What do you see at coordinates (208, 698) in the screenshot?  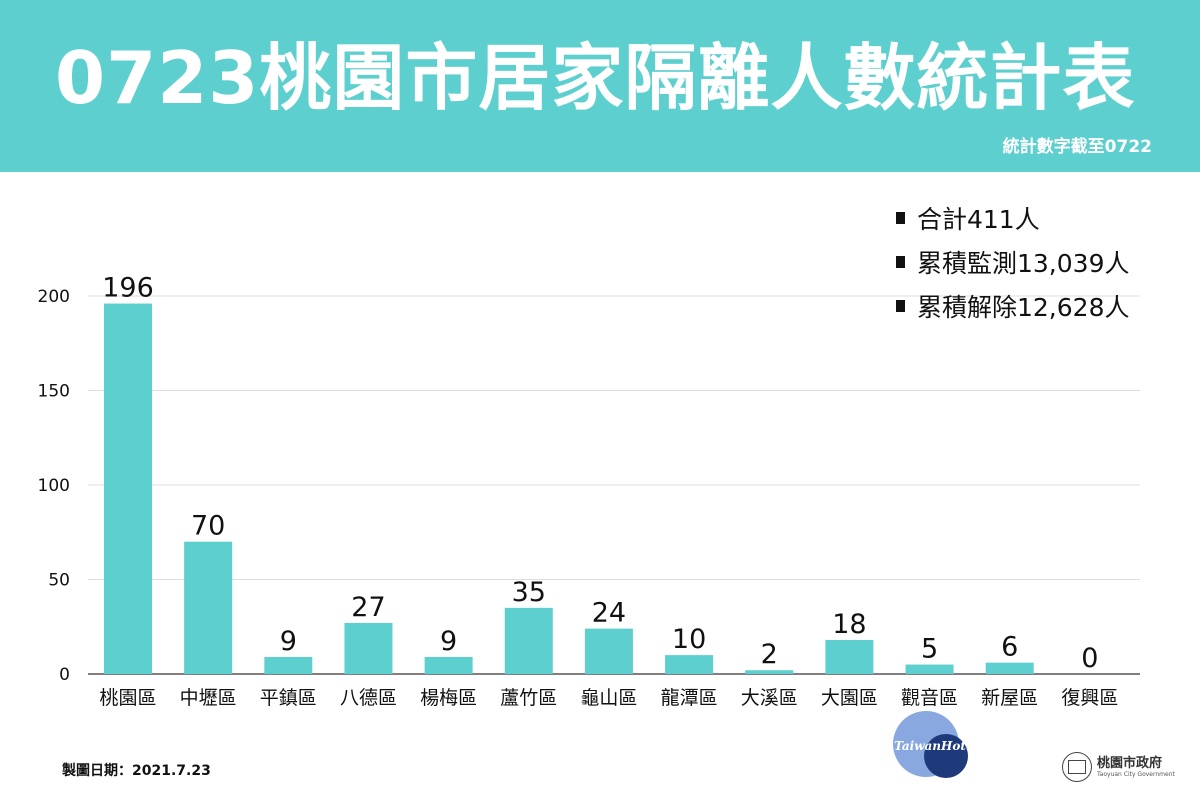 I see `x-tick-label: 中壢區` at bounding box center [208, 698].